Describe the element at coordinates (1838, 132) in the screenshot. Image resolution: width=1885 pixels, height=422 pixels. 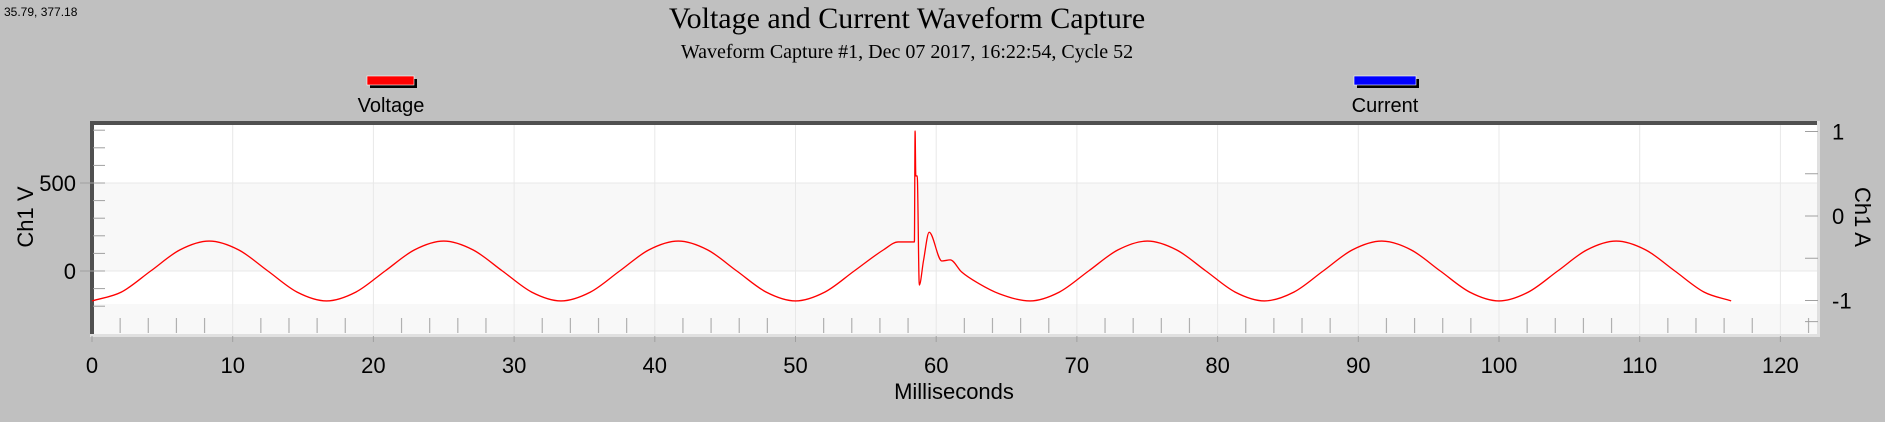
I see `y-right-tick-label: 1` at that location.